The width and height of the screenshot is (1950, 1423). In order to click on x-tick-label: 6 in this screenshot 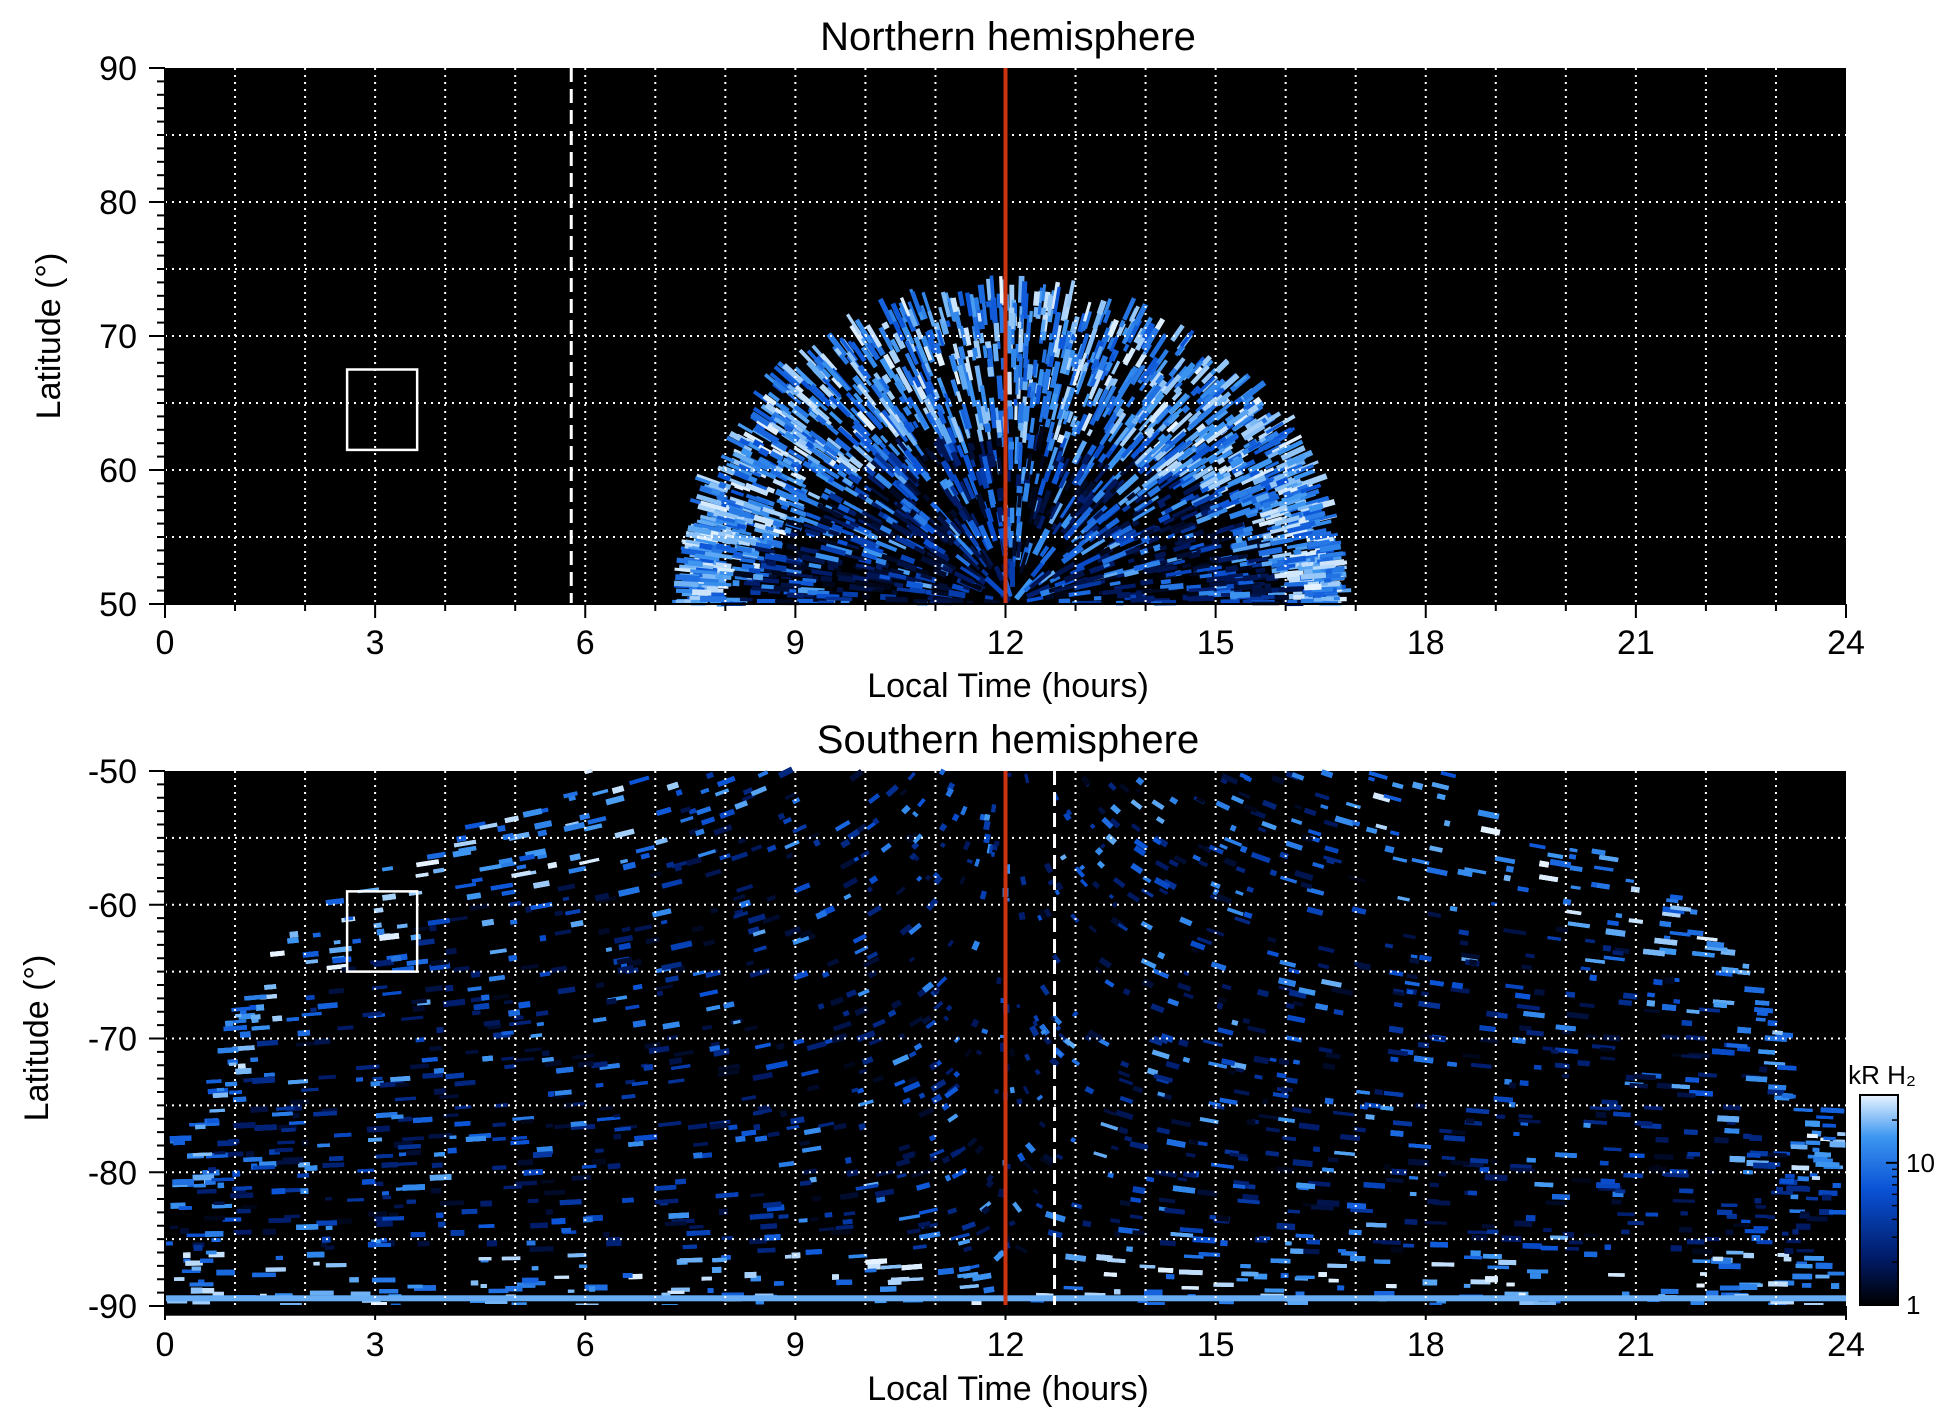, I will do `click(585, 643)`.